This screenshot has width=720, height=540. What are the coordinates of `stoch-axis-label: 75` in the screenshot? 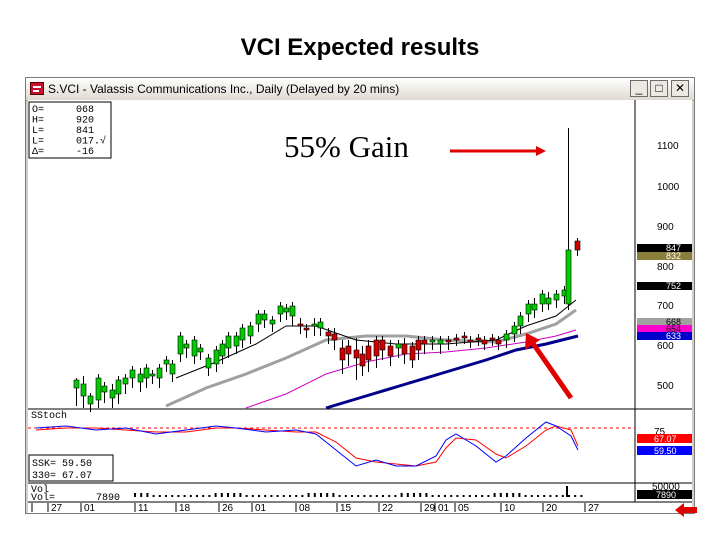 It's located at (660, 432).